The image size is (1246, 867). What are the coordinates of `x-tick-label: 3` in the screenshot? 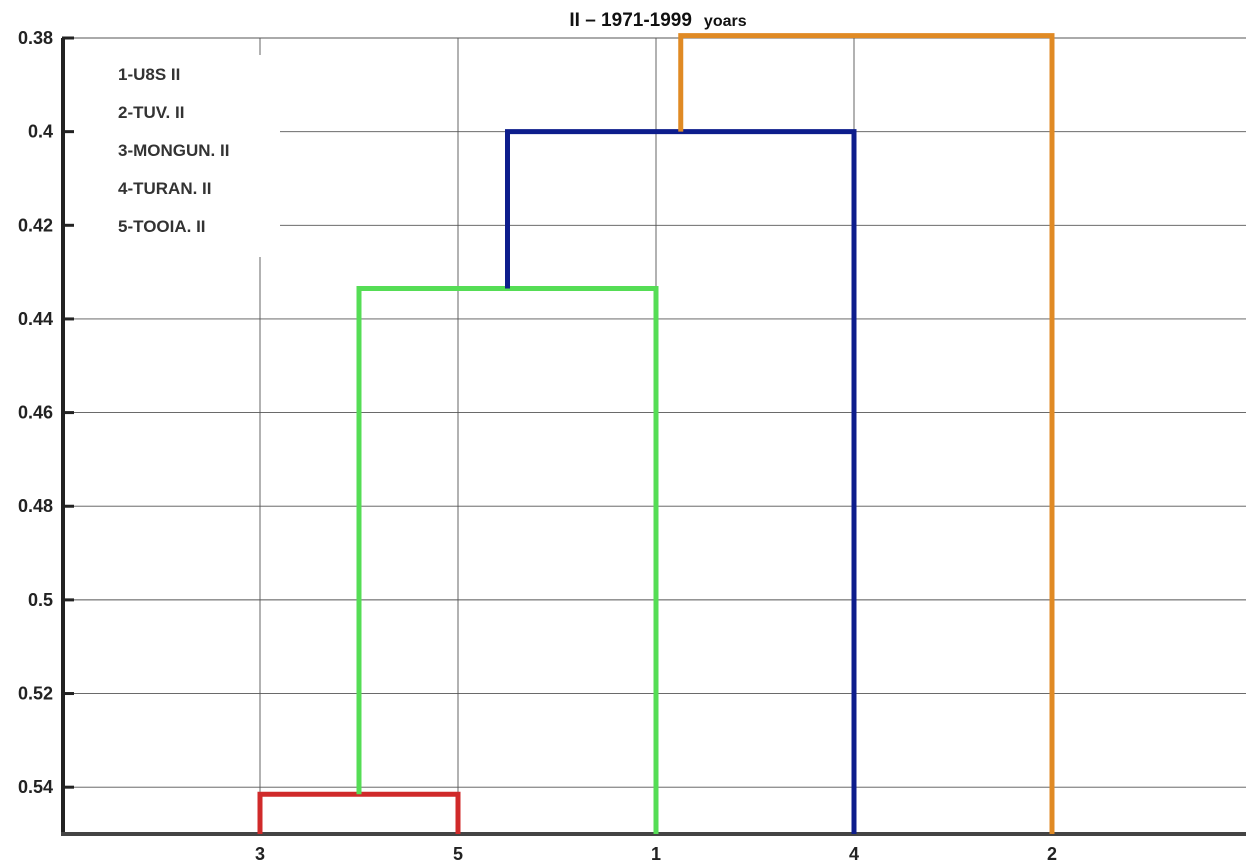 It's located at (260, 854).